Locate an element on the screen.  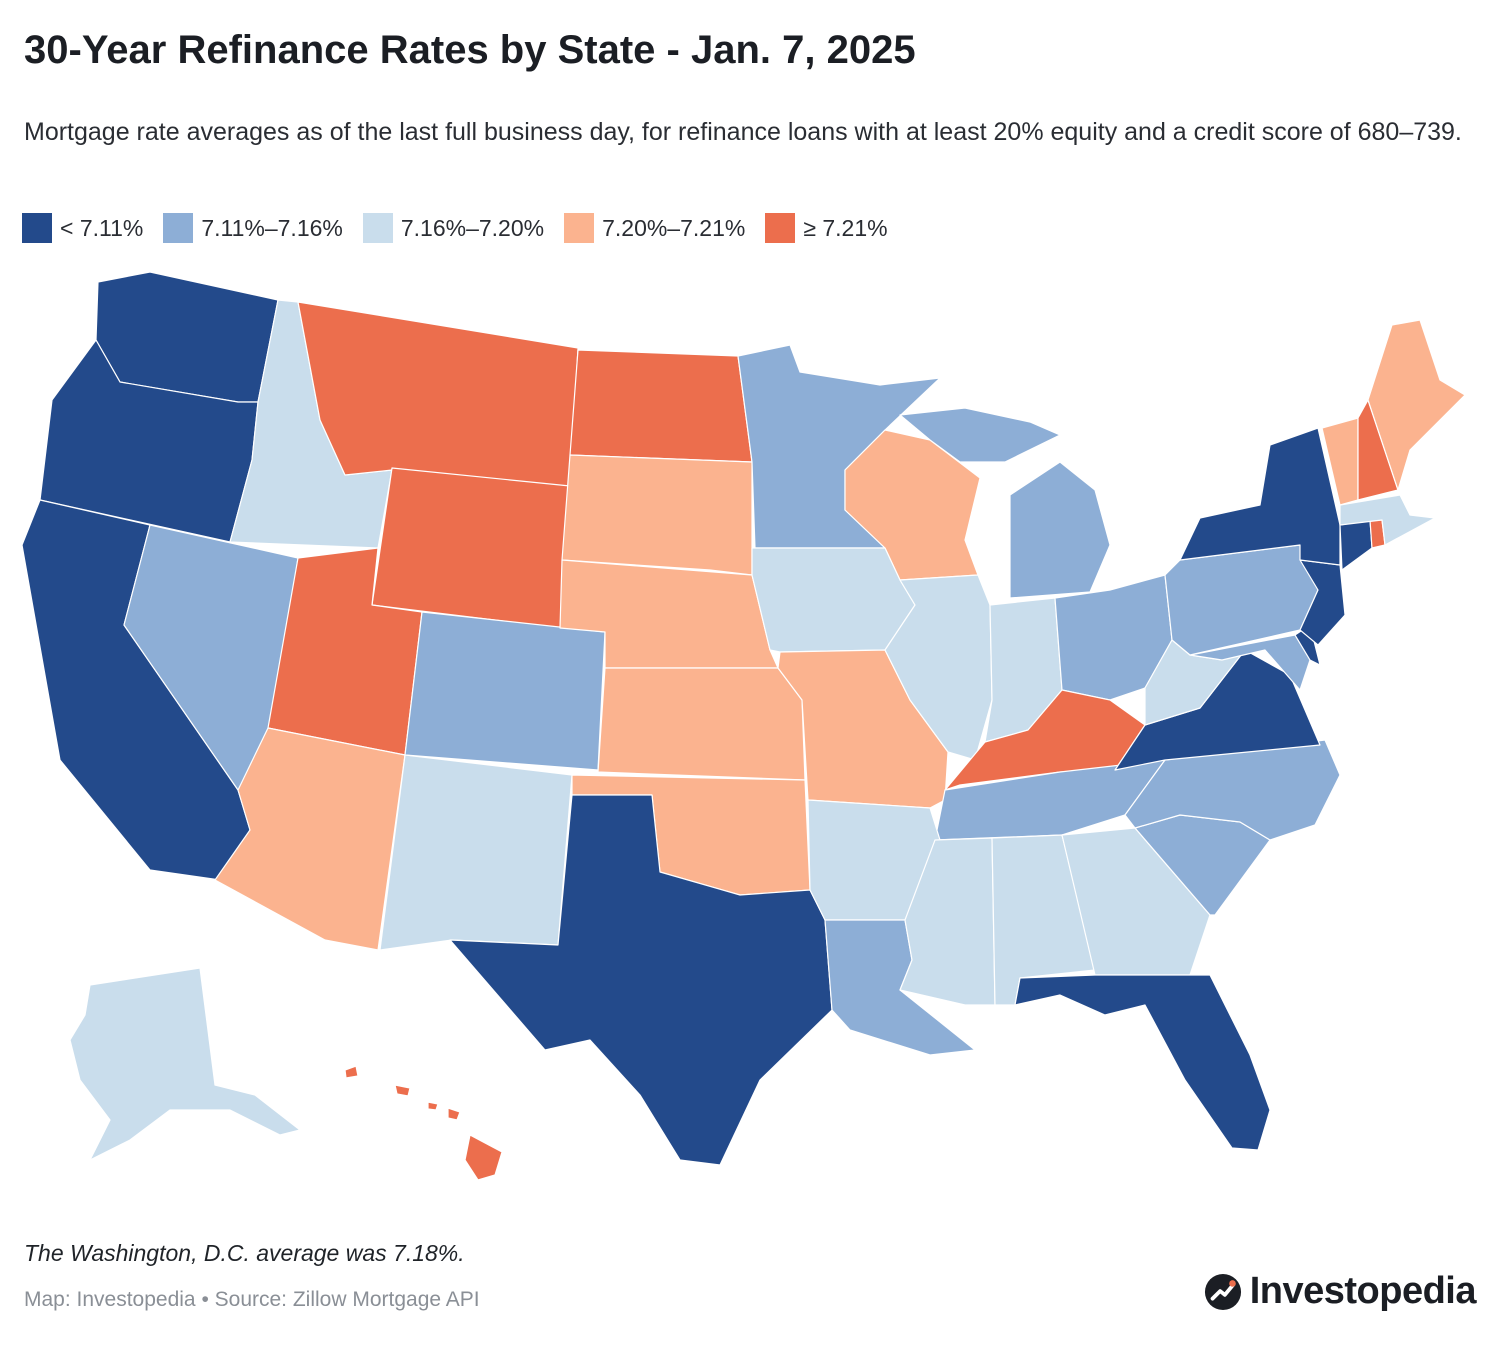
state-mi is located at coordinates (1005, 503).